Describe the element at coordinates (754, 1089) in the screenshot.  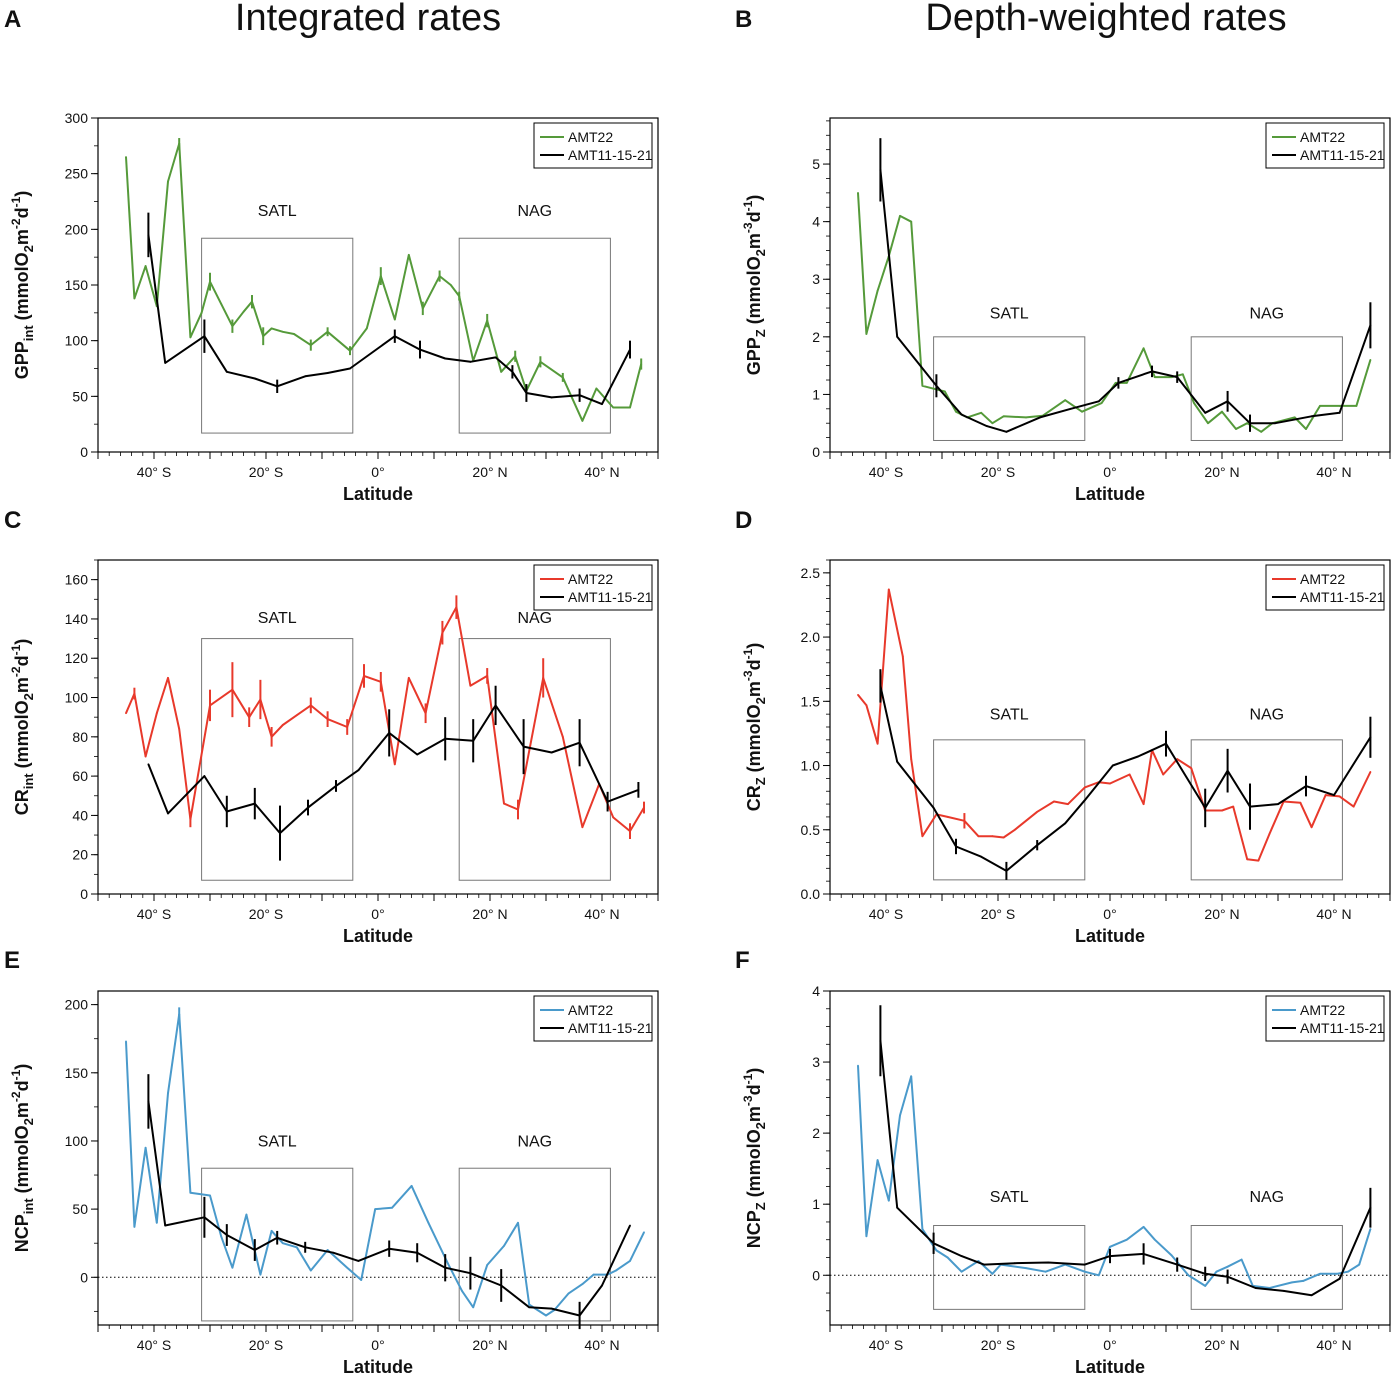
I see `y-label-units: d` at that location.